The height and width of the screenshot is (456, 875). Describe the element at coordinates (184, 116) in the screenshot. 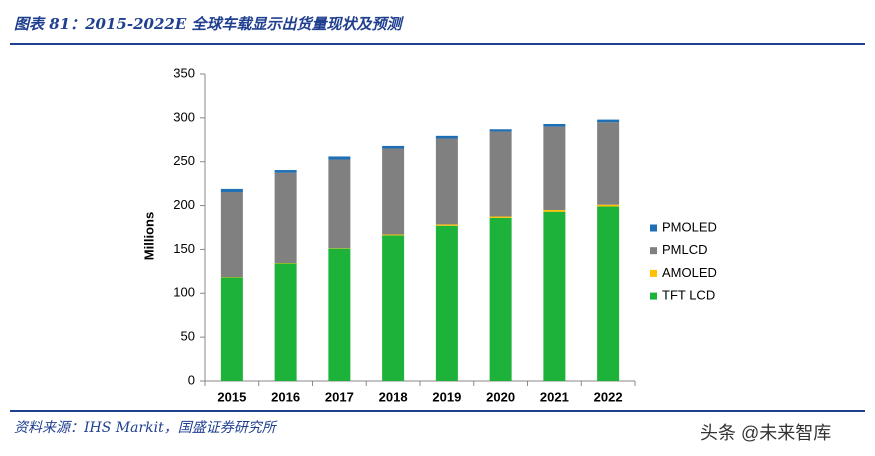

I see `y-tick-label: 300` at that location.